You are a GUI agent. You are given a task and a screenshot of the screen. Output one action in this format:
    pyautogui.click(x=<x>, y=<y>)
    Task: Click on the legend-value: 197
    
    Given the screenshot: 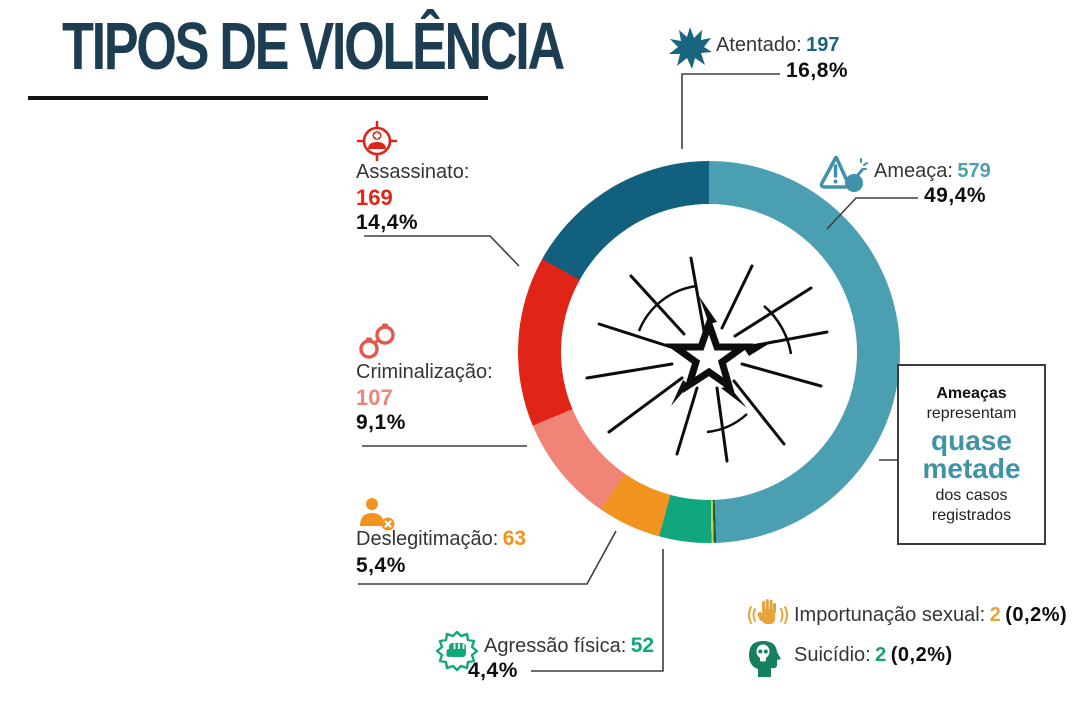 What is the action you would take?
    pyautogui.click(x=823, y=45)
    